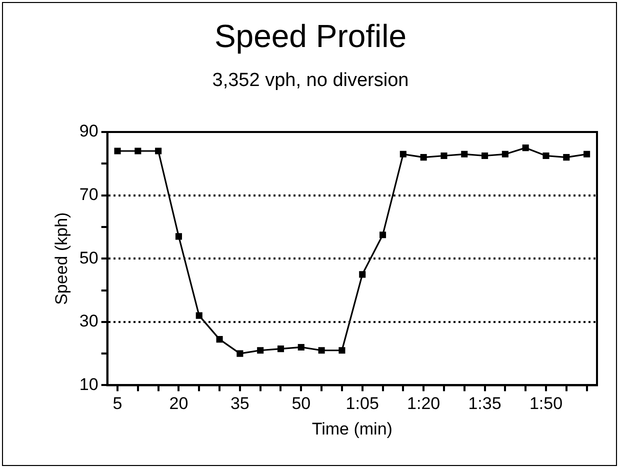 This screenshot has width=621, height=469. What do you see at coordinates (88, 258) in the screenshot?
I see `y-tick-label: 50` at bounding box center [88, 258].